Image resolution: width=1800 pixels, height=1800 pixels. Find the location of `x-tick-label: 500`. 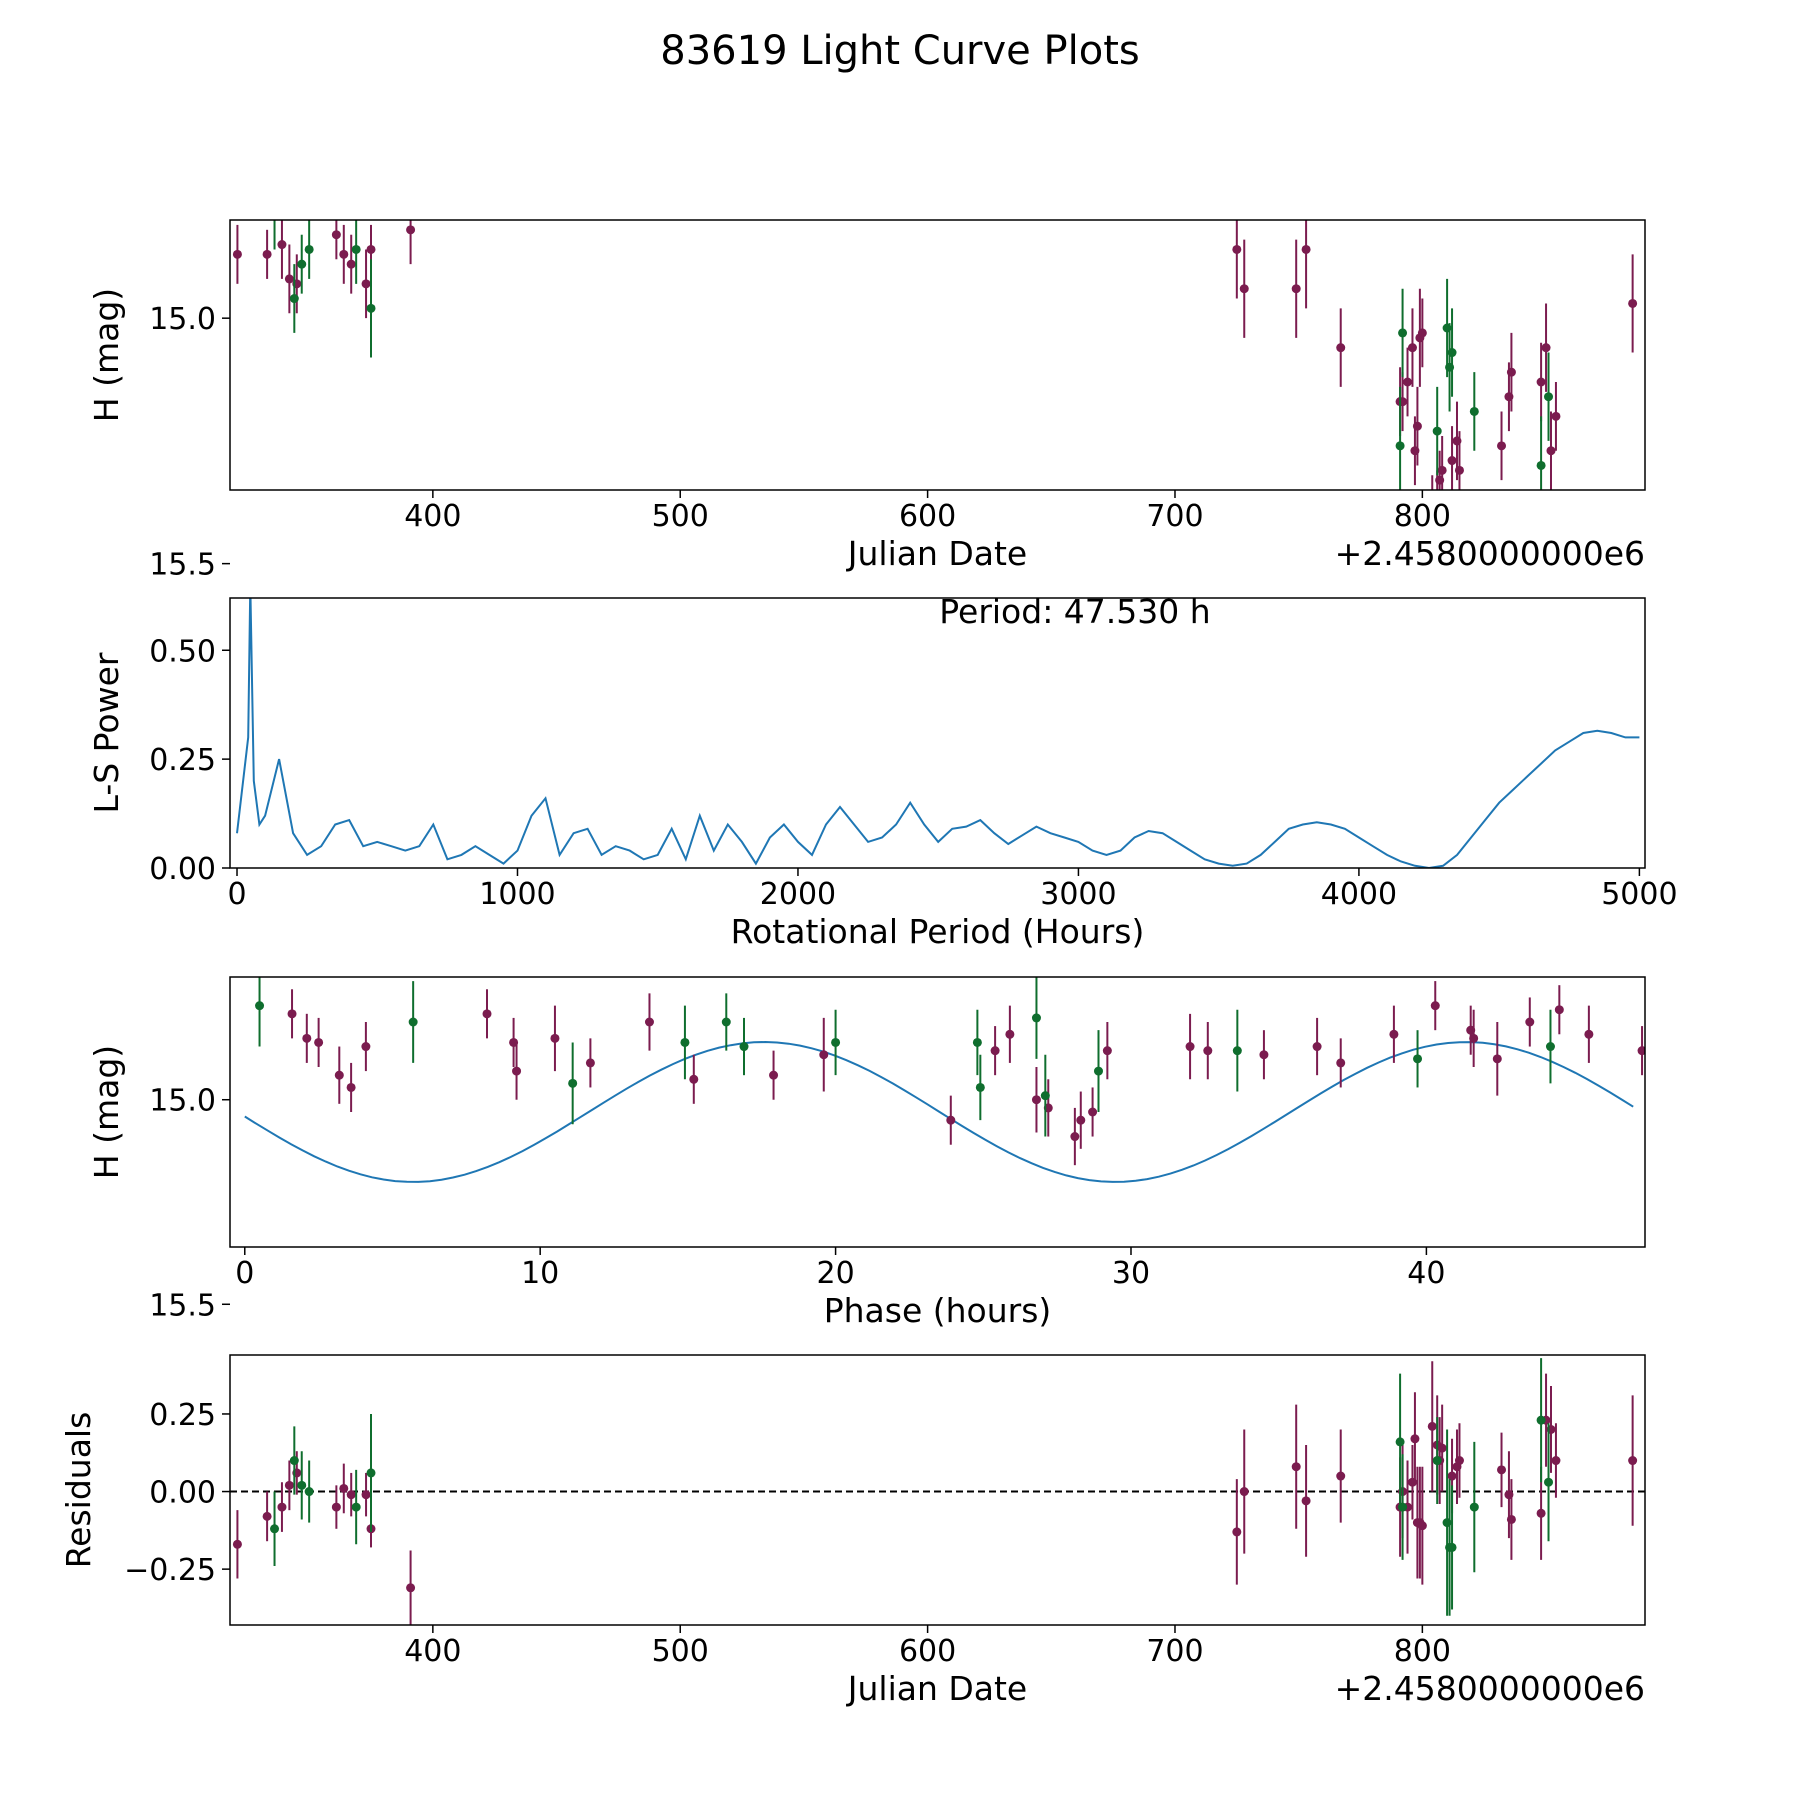

x-tick-label: 500 is located at coordinates (680, 516).